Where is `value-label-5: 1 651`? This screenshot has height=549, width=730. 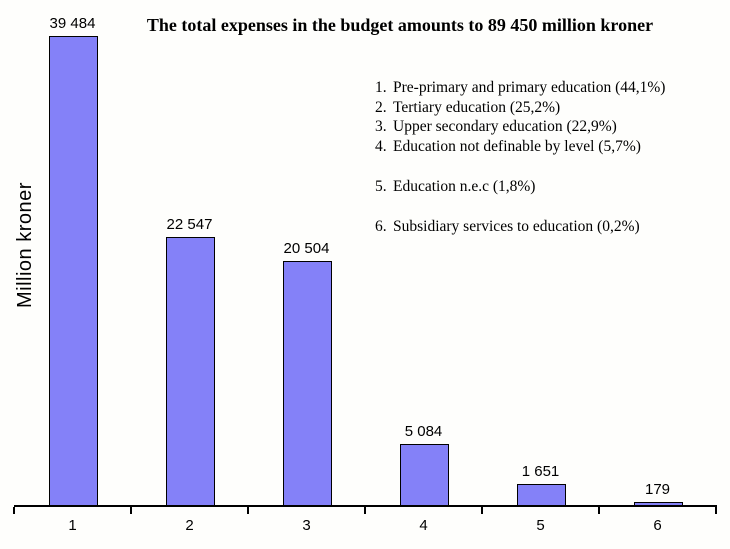 value-label-5: 1 651 is located at coordinates (540, 472).